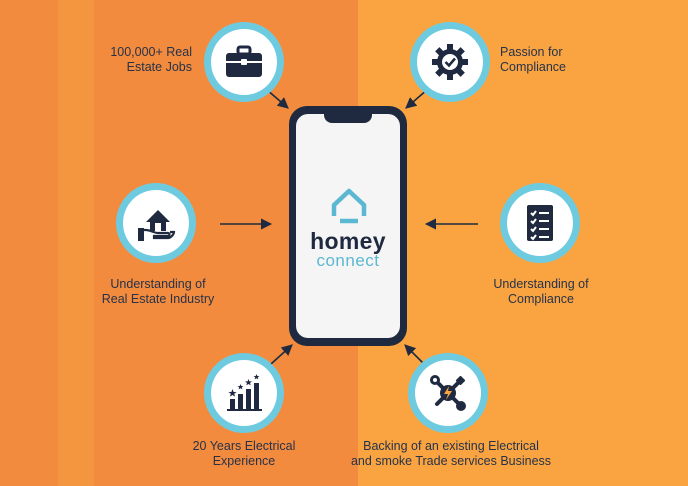 Image resolution: width=688 pixels, height=486 pixels. Describe the element at coordinates (348, 241) in the screenshot. I see `brand-name-line1: homey` at that location.